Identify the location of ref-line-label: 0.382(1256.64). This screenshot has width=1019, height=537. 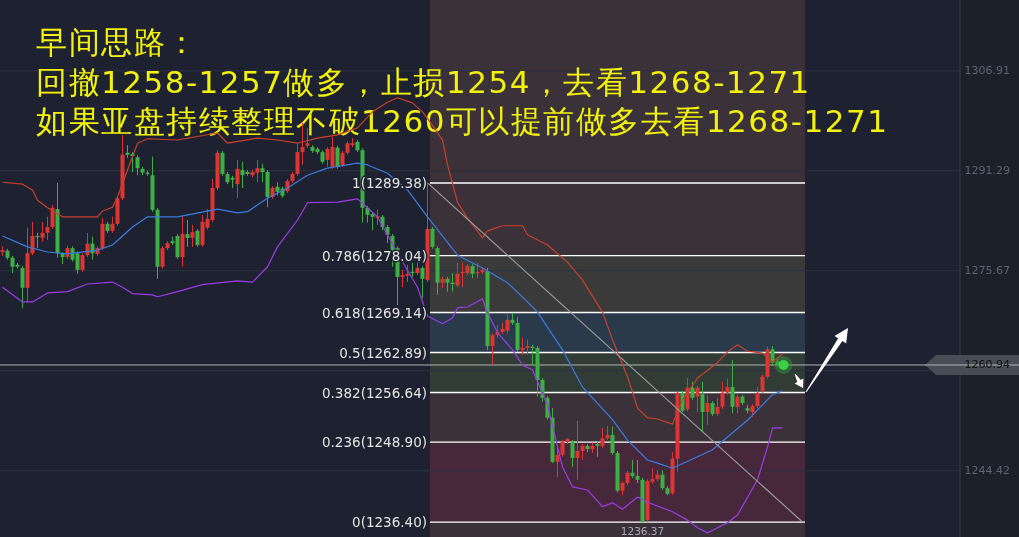
(374, 392).